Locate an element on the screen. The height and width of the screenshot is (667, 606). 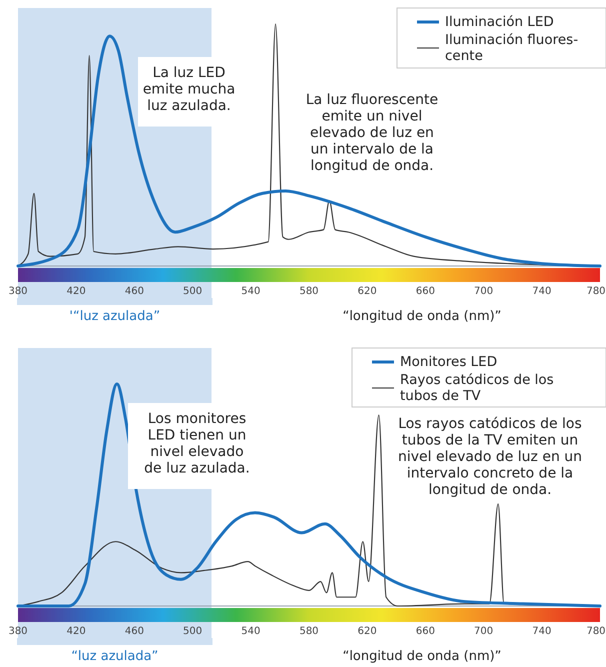
band-label: '“luz azulada” is located at coordinates (114, 316).